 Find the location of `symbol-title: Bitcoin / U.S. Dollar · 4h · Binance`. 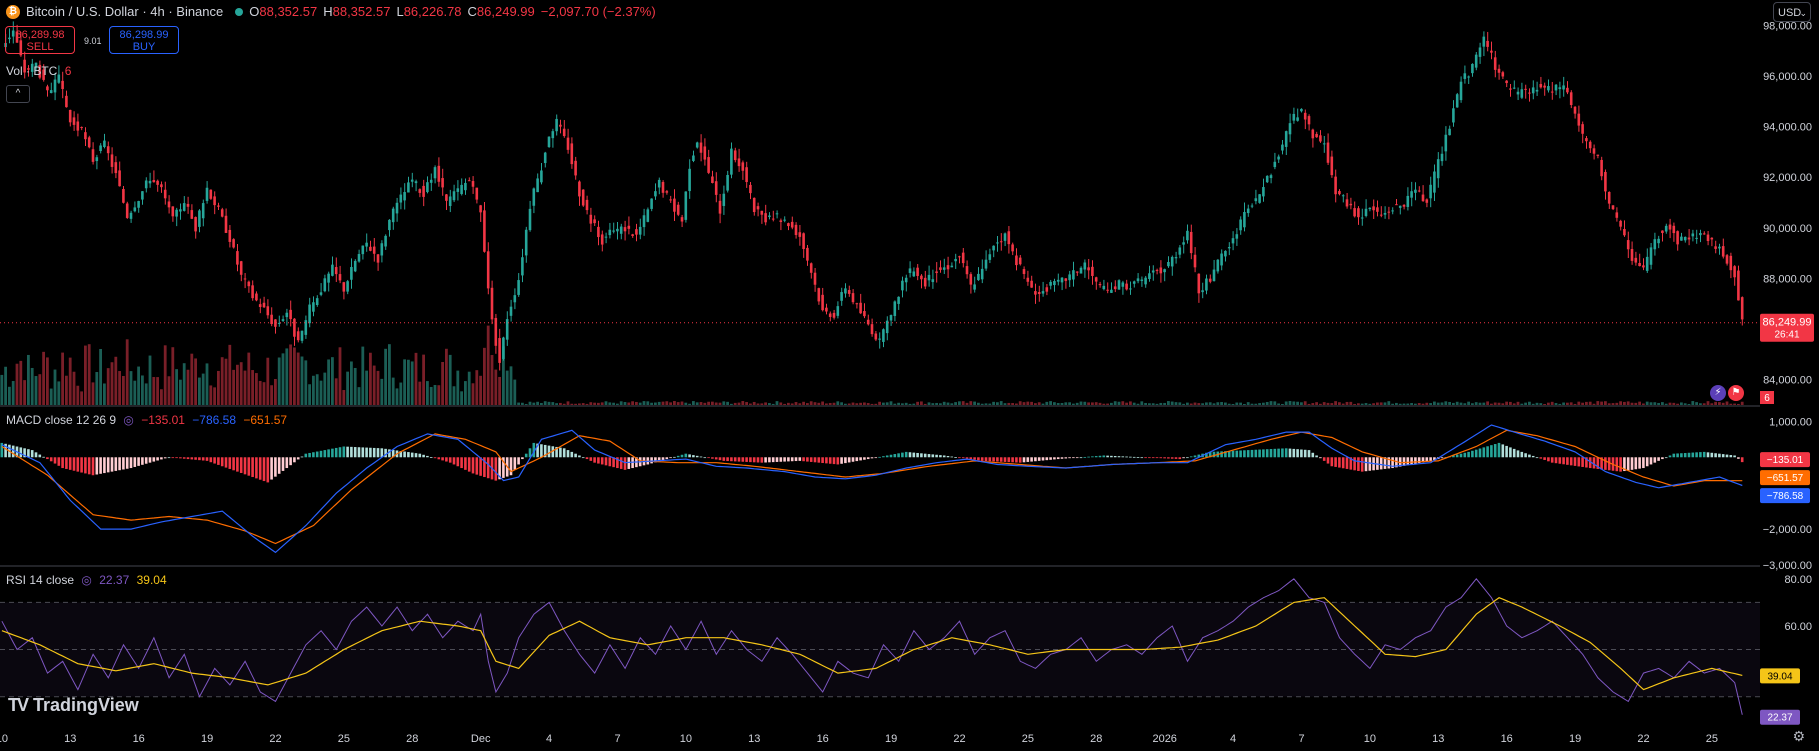

symbol-title: Bitcoin / U.S. Dollar · 4h · Binance is located at coordinates (125, 11).